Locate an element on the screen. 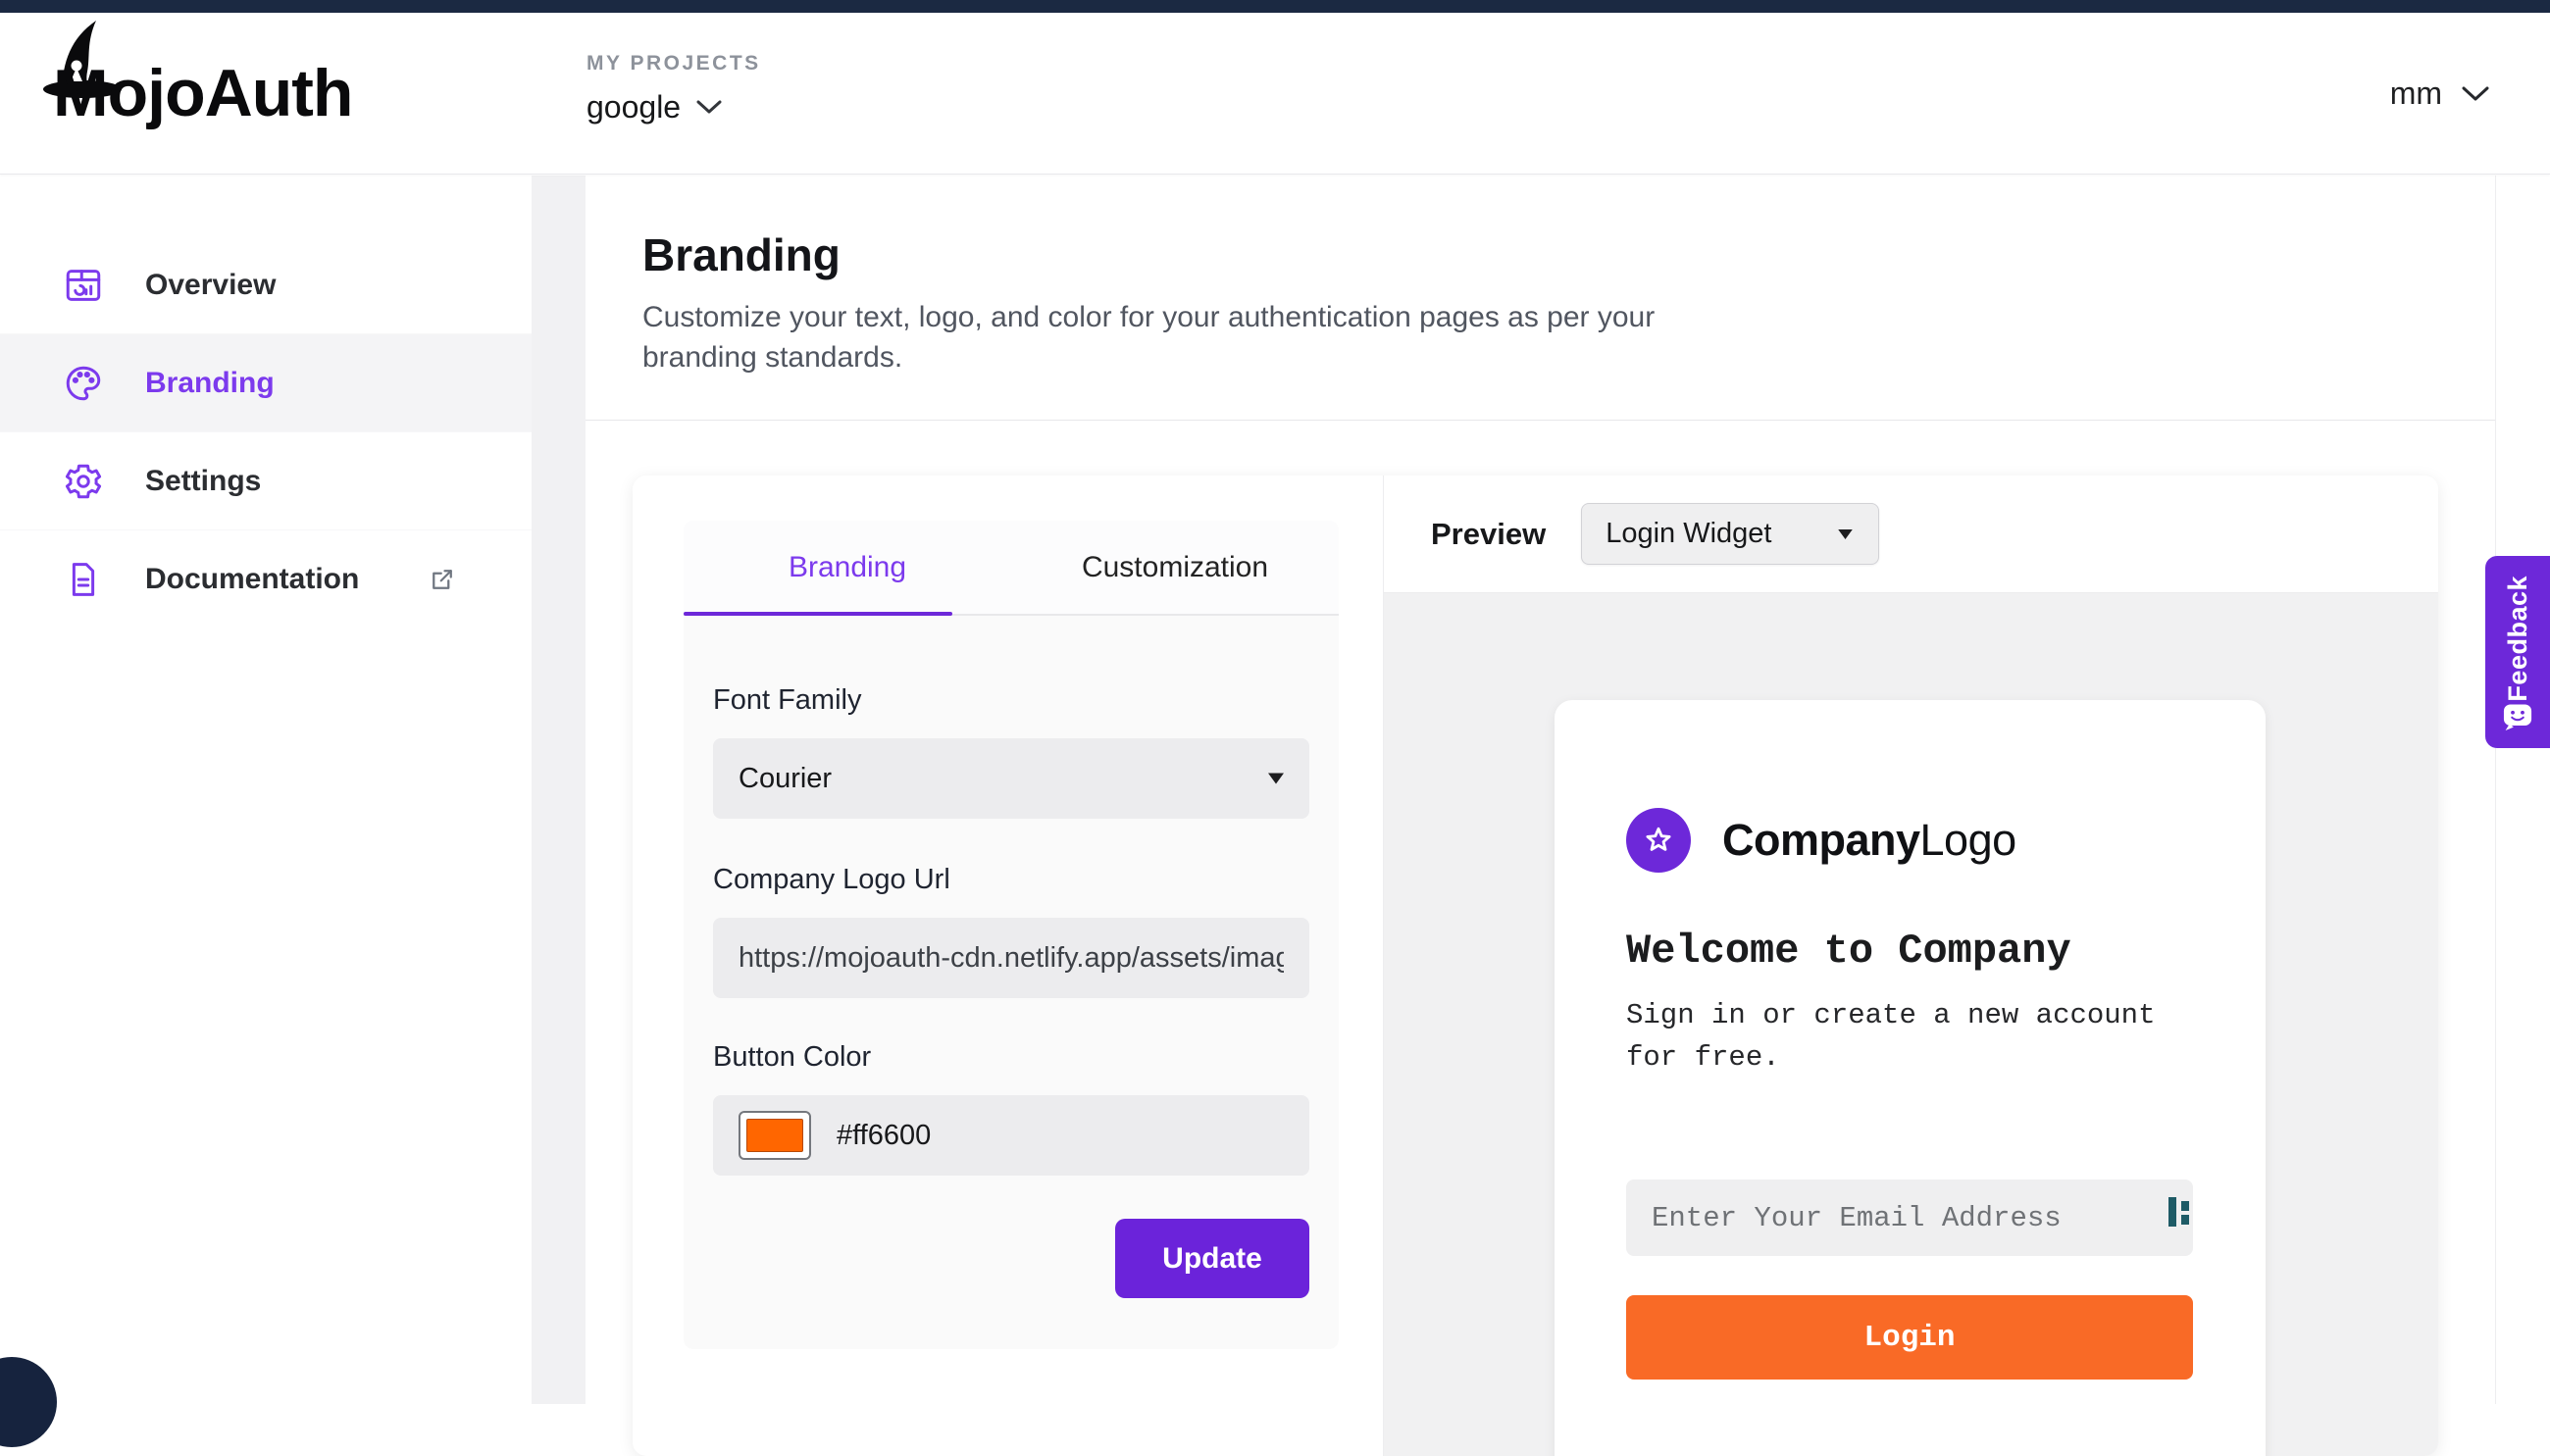 Image resolution: width=2550 pixels, height=1456 pixels. project-switcher: MY PROJECTS google is located at coordinates (673, 89).